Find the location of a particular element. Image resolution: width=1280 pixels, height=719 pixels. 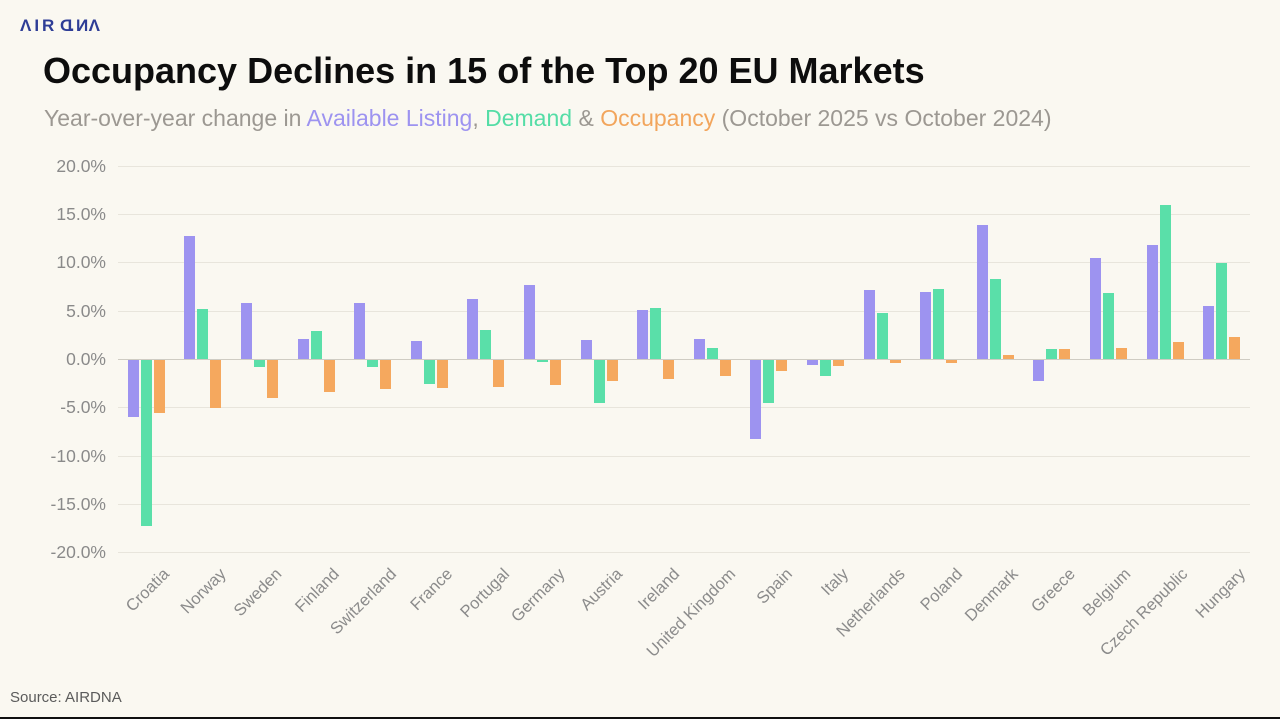

logo-reversed-n: N is located at coordinates (81, 25).